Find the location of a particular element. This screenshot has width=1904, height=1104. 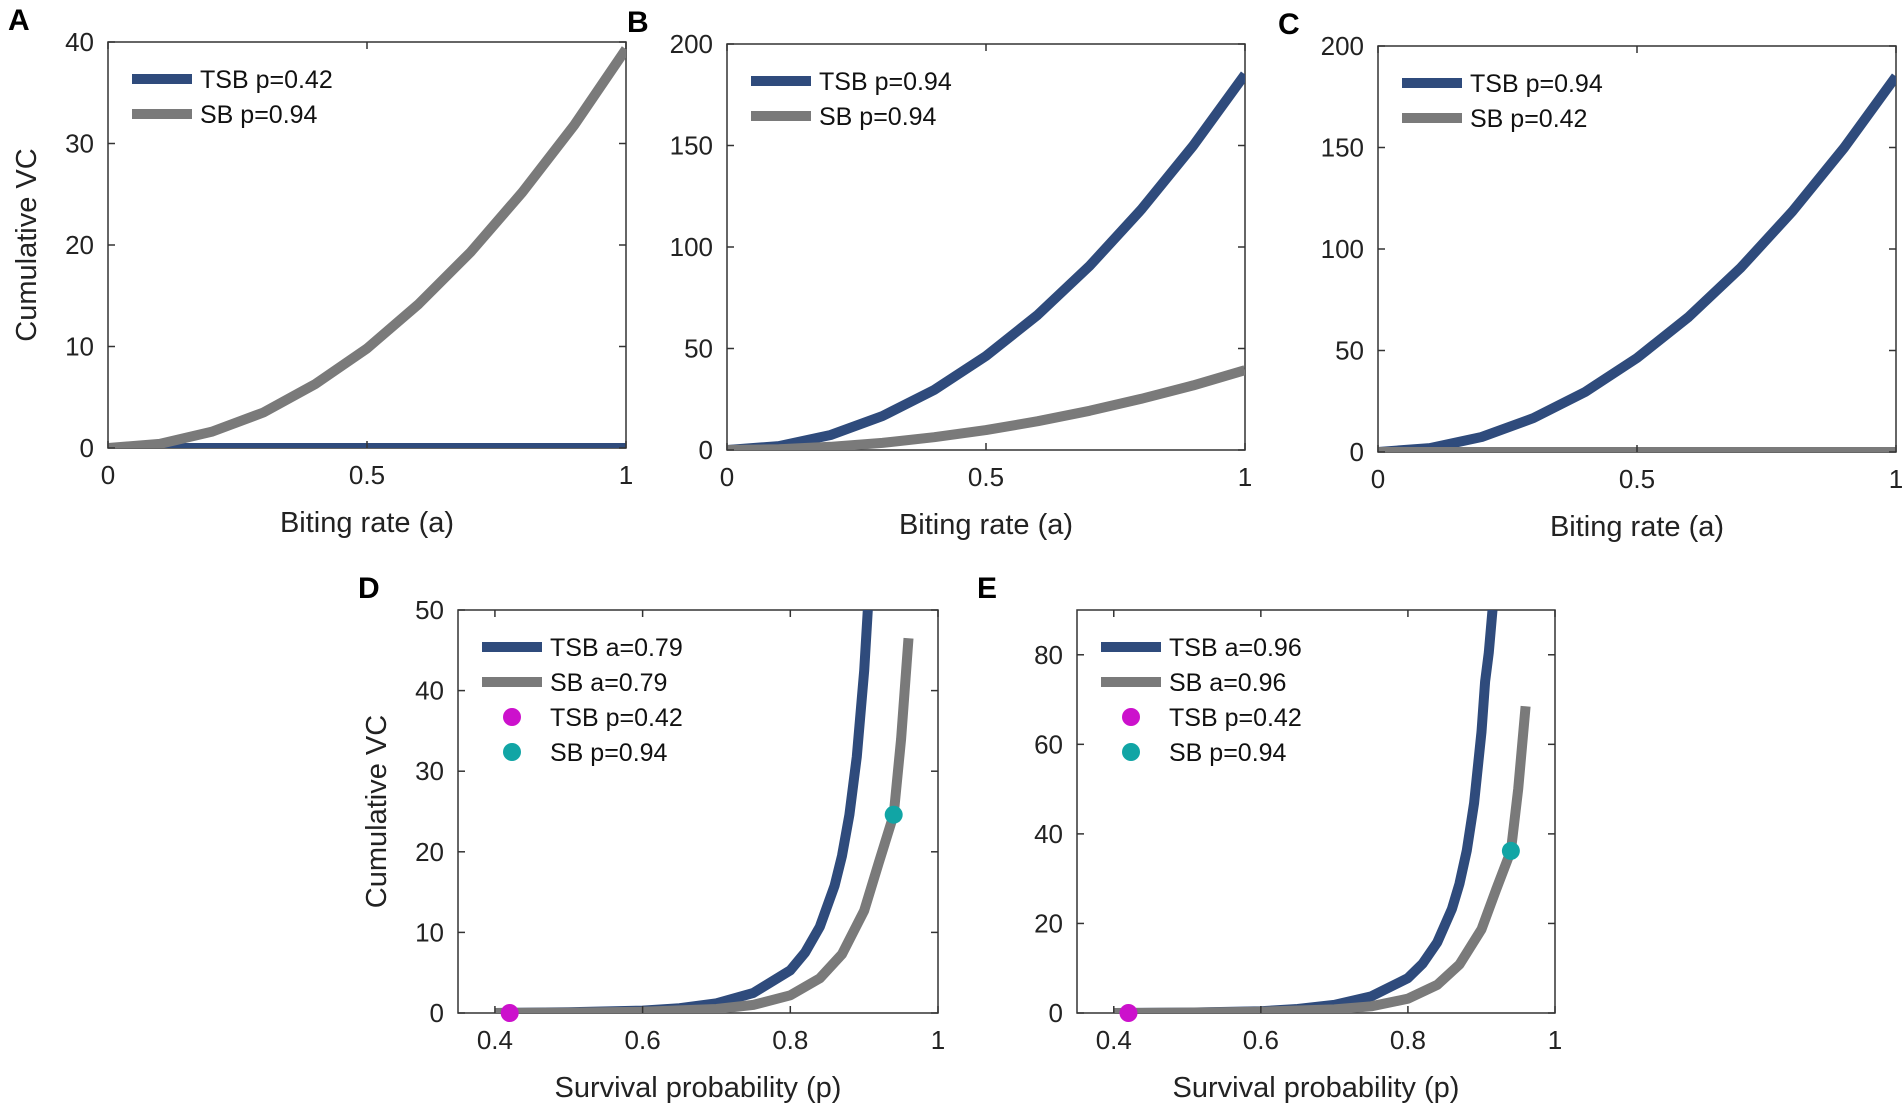

panel-label: D is located at coordinates (369, 588).